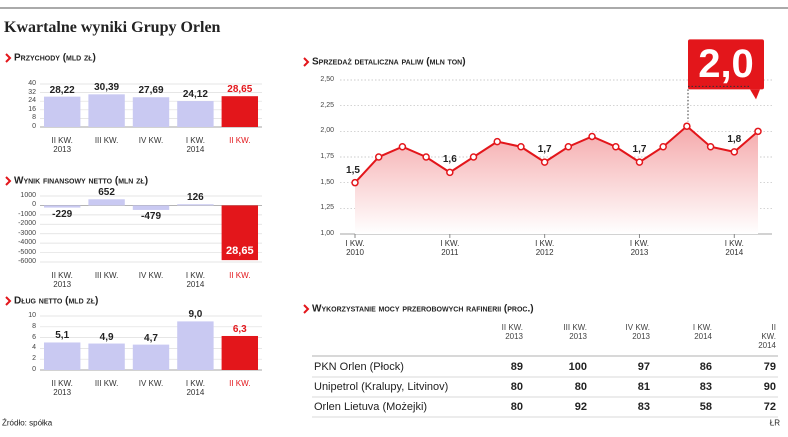 This screenshot has height=437, width=788. I want to click on area, so click(556, 180).